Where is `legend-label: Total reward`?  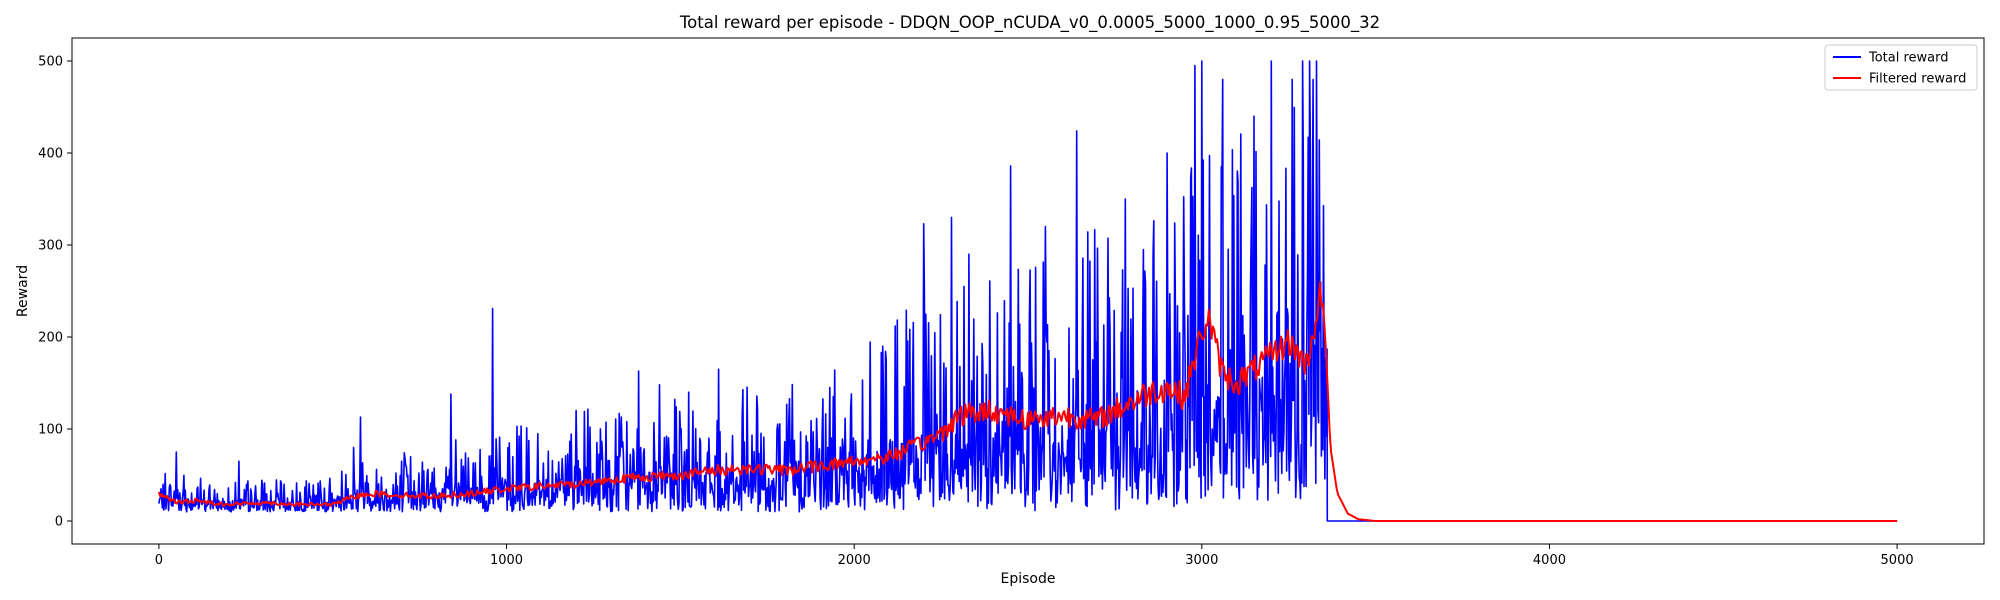
legend-label: Total reward is located at coordinates (1908, 58).